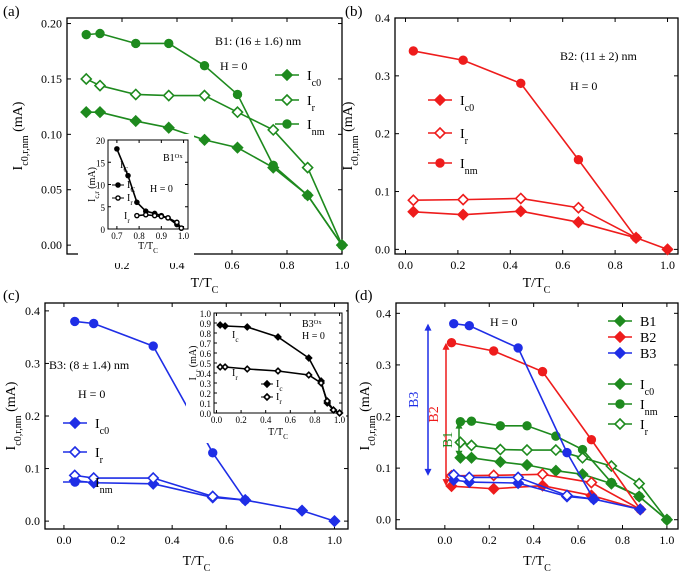 The height and width of the screenshot is (578, 685). Describe the element at coordinates (525, 218) in the screenshot. I see `b-series-line` at that location.